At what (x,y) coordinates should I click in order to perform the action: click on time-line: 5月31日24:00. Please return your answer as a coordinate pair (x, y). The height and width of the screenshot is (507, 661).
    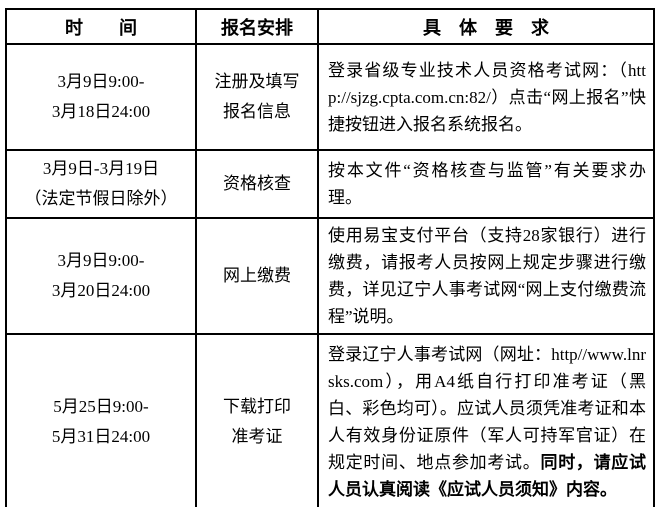
    Looking at the image, I should click on (101, 436).